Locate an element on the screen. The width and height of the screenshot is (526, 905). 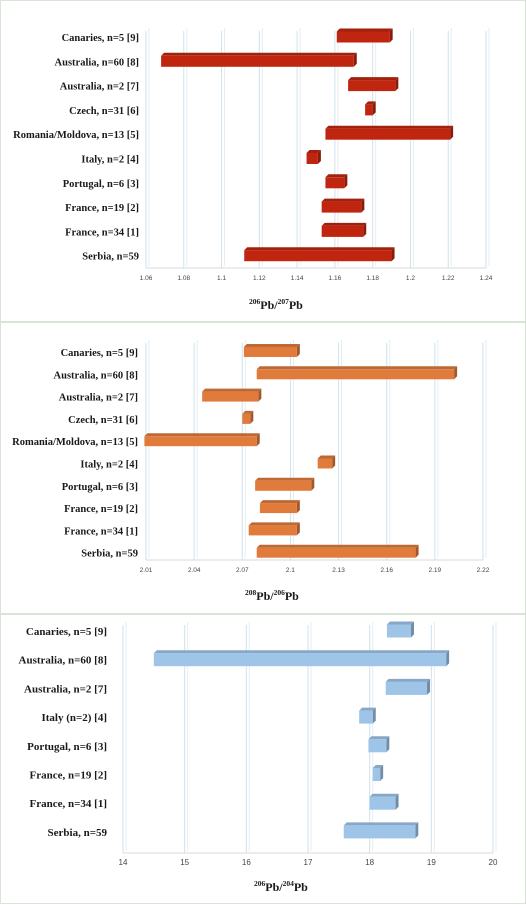
x-tick-label: 20 is located at coordinates (493, 862).